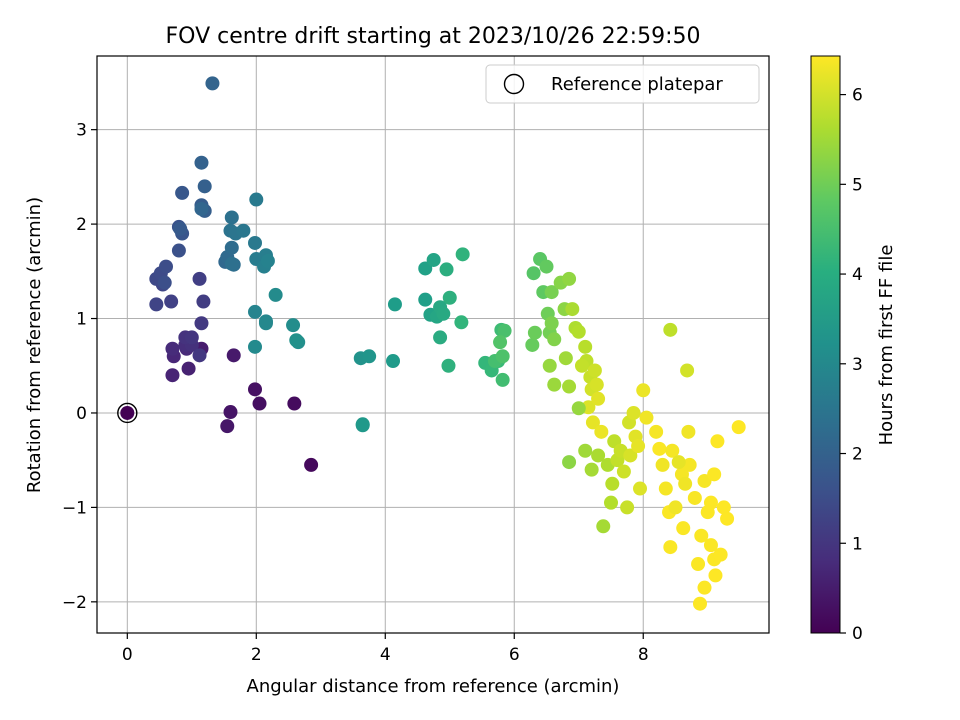 The width and height of the screenshot is (960, 720). Describe the element at coordinates (643, 655) in the screenshot. I see `x-tick-label: 8` at that location.